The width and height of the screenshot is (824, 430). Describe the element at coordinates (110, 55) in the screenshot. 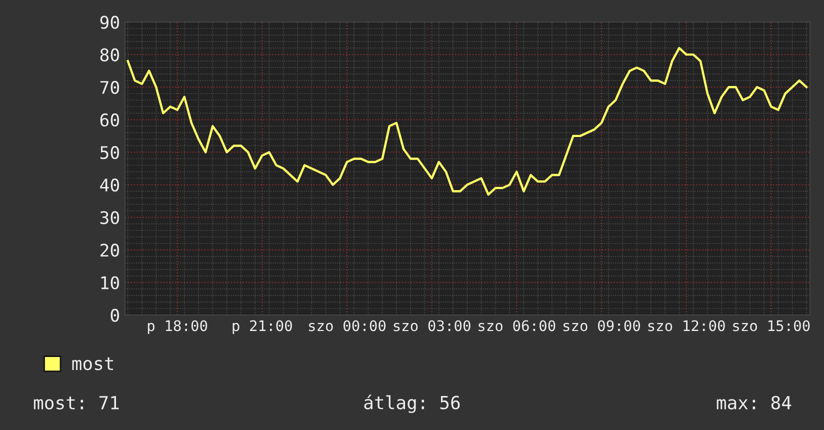

I see `y-tick-label: 80` at that location.